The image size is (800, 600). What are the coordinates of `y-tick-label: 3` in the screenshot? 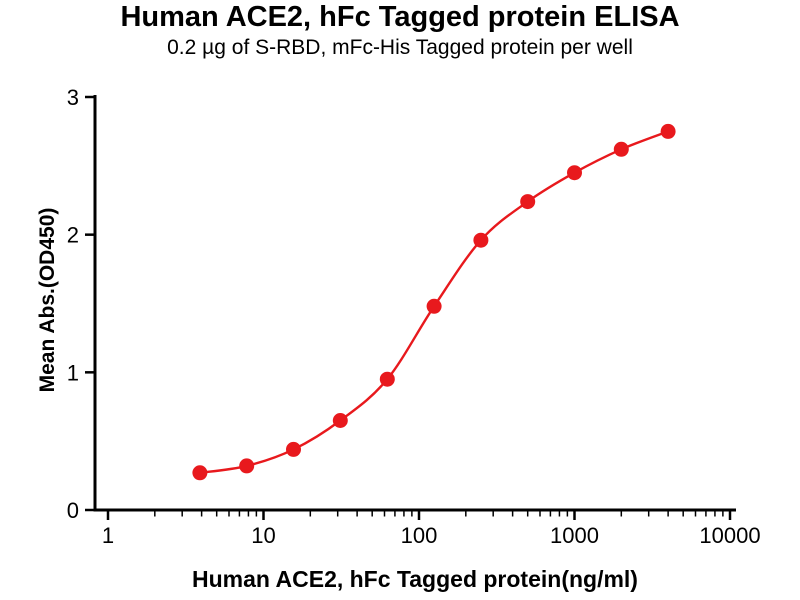 It's located at (73, 97).